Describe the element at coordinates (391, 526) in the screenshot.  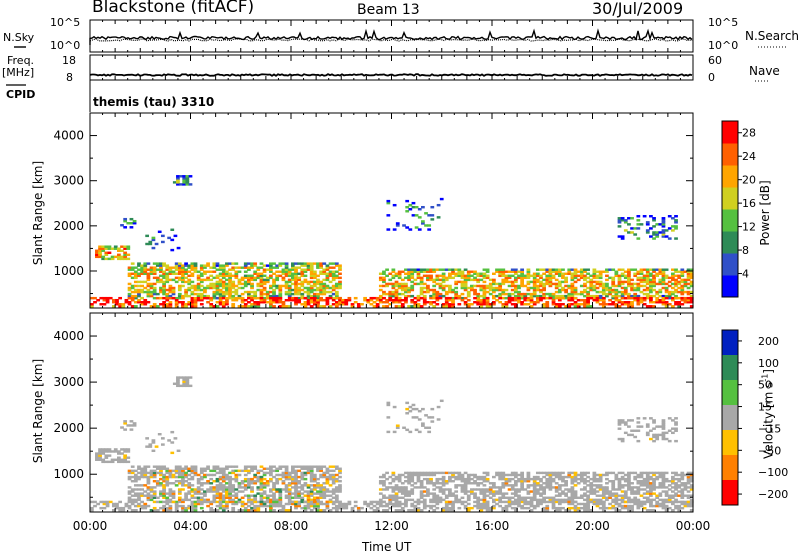
I see `time-tick-label: 12:00` at that location.